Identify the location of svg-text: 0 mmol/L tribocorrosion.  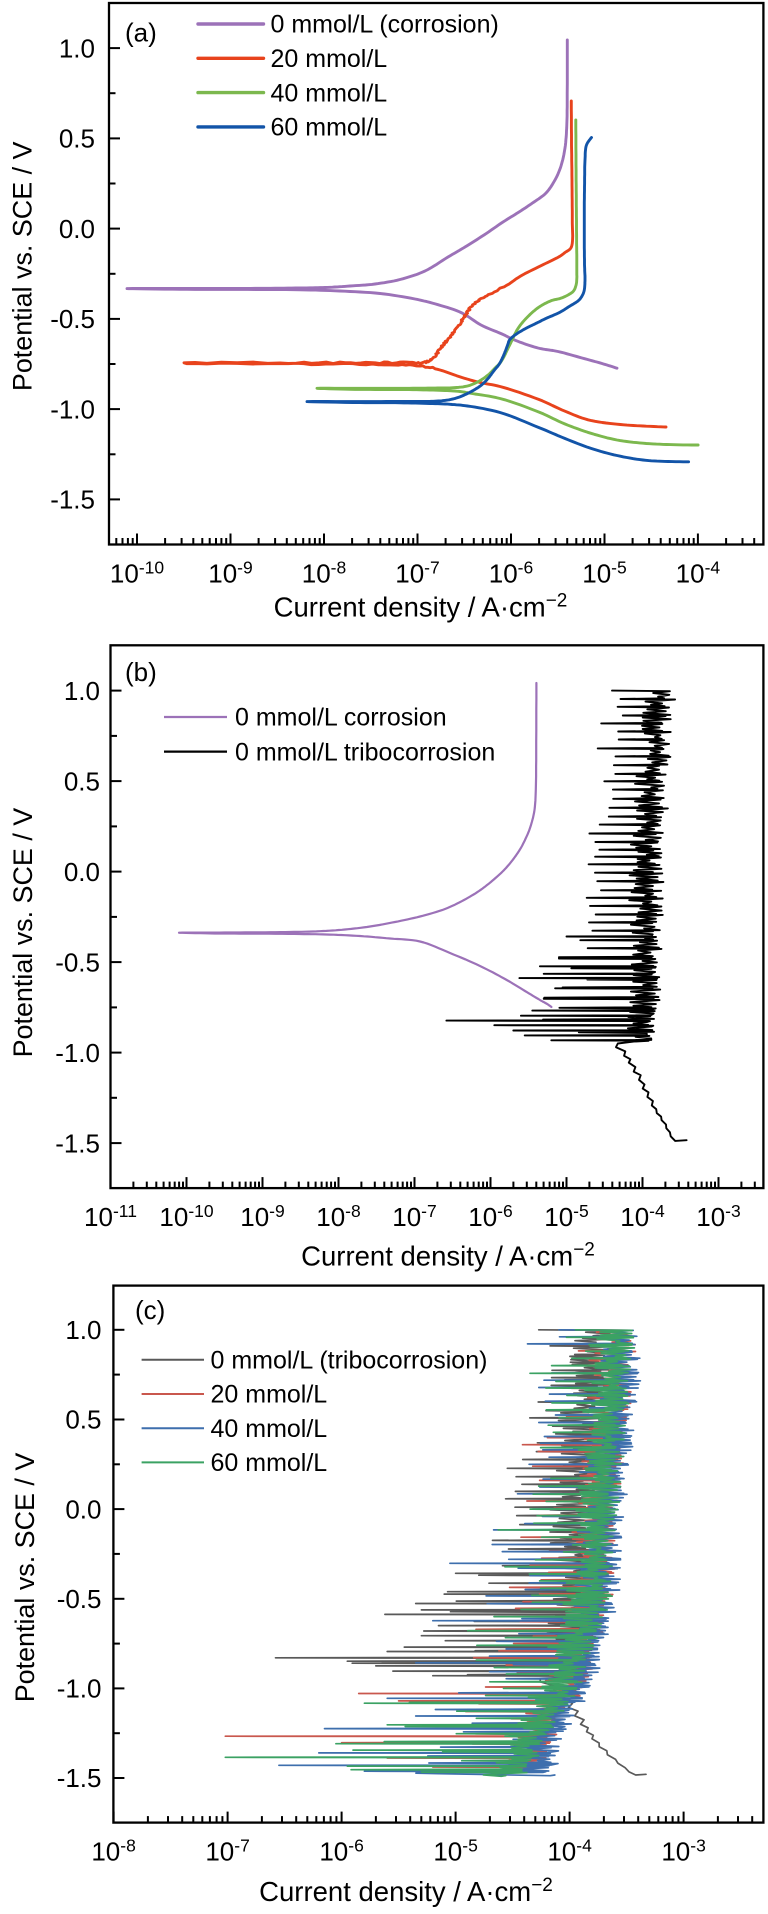
(365, 752).